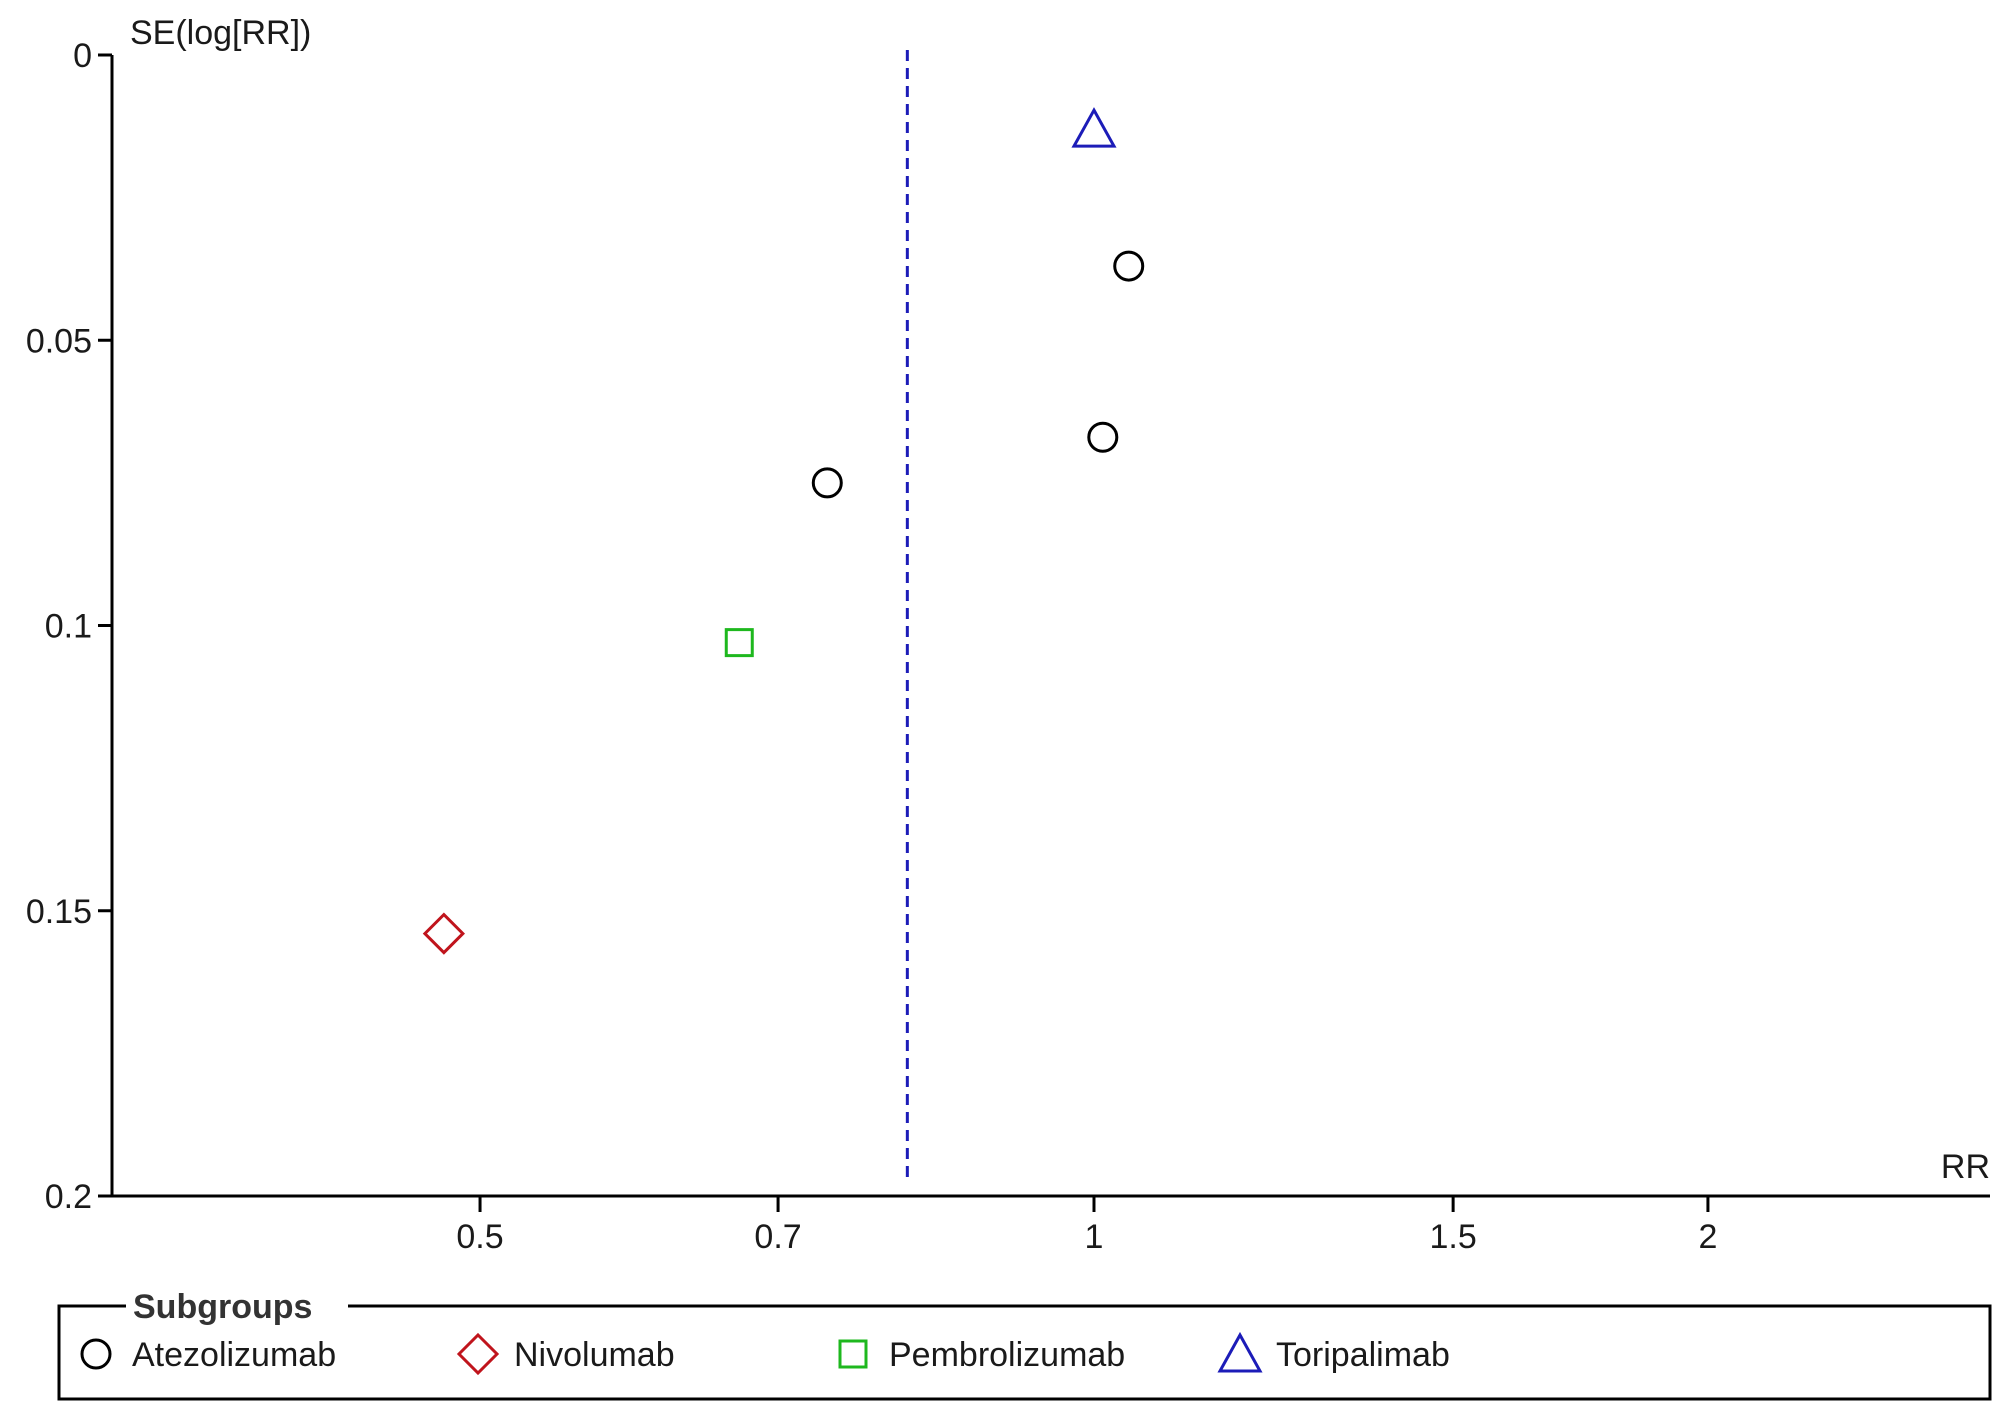 The width and height of the screenshot is (2000, 1407). What do you see at coordinates (234, 1355) in the screenshot?
I see `legend-label: Atezolizumab` at bounding box center [234, 1355].